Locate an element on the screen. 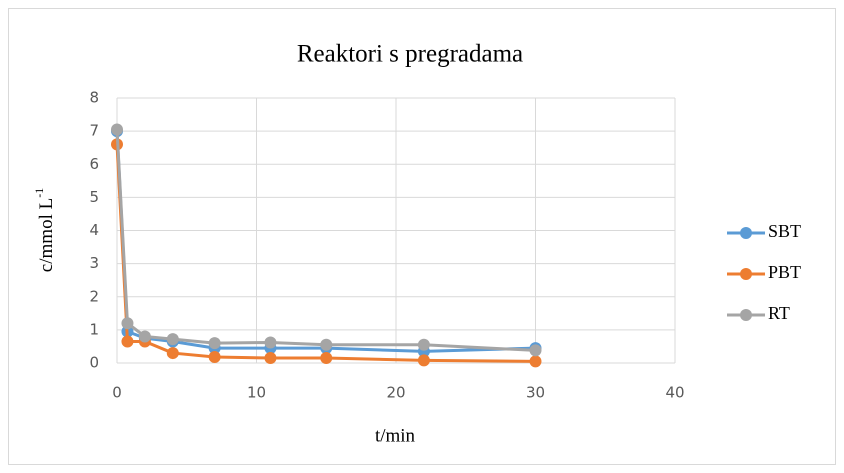 The image size is (844, 473). legend-label: RT is located at coordinates (779, 313).